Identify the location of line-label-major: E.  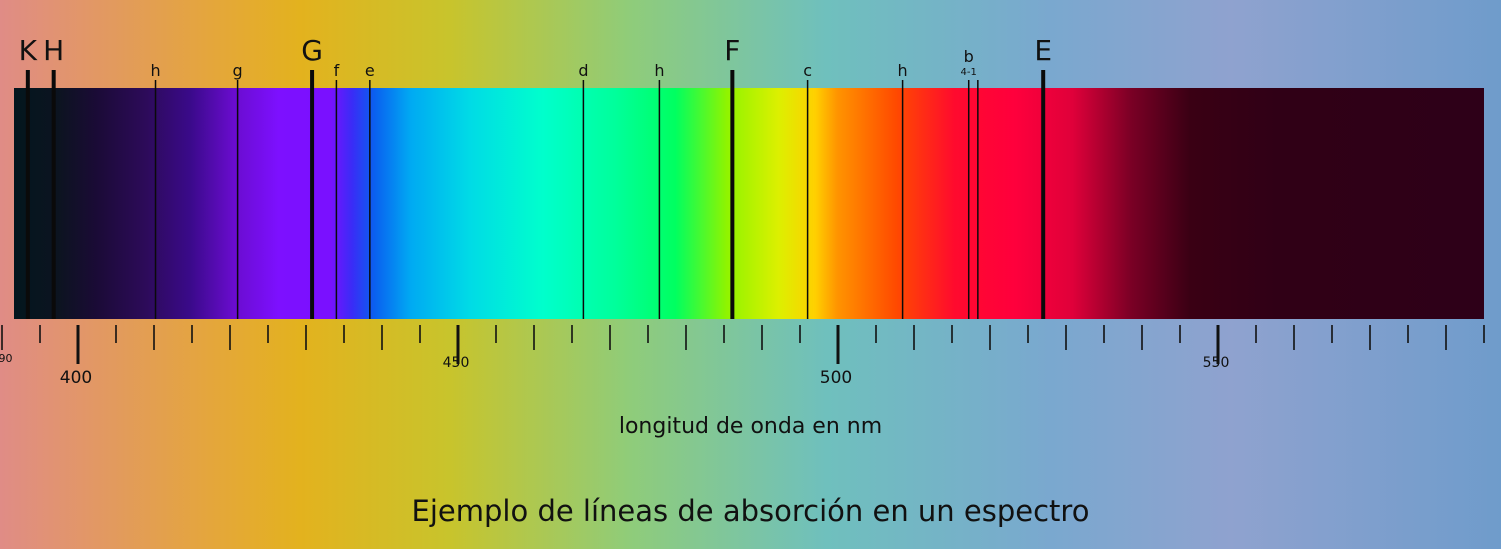
(1043, 50).